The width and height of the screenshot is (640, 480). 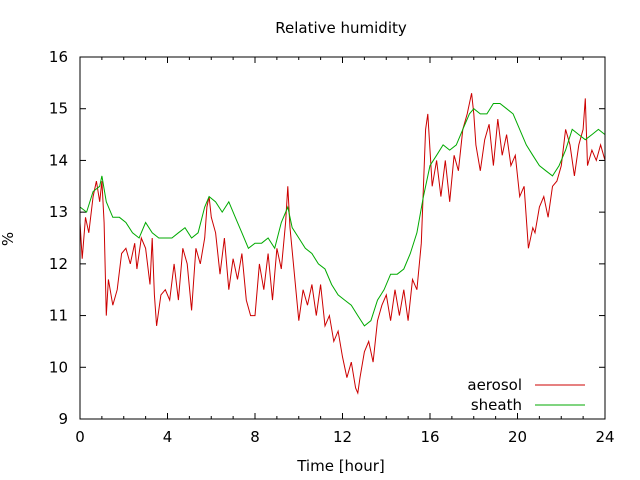 I want to click on y-tick-label: 12, so click(x=58, y=264).